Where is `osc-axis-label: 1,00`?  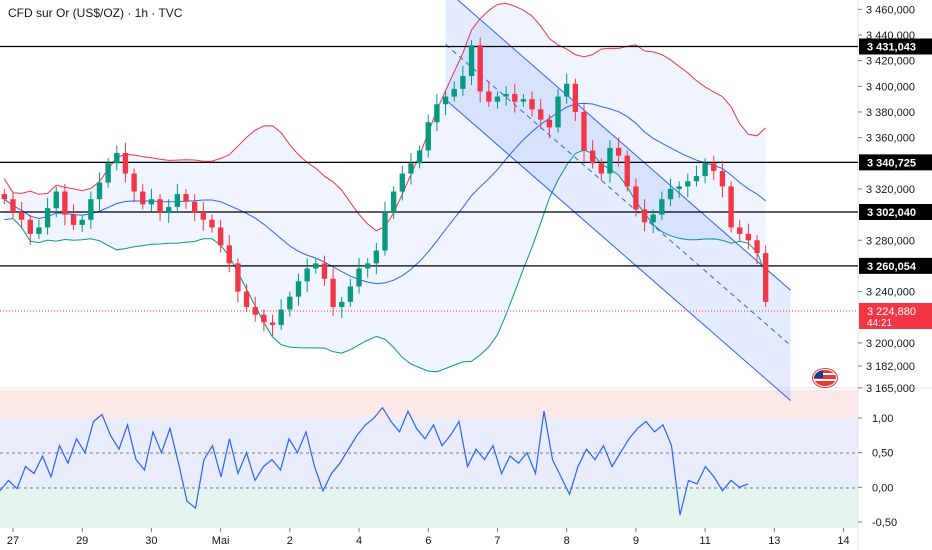 osc-axis-label: 1,00 is located at coordinates (882, 419).